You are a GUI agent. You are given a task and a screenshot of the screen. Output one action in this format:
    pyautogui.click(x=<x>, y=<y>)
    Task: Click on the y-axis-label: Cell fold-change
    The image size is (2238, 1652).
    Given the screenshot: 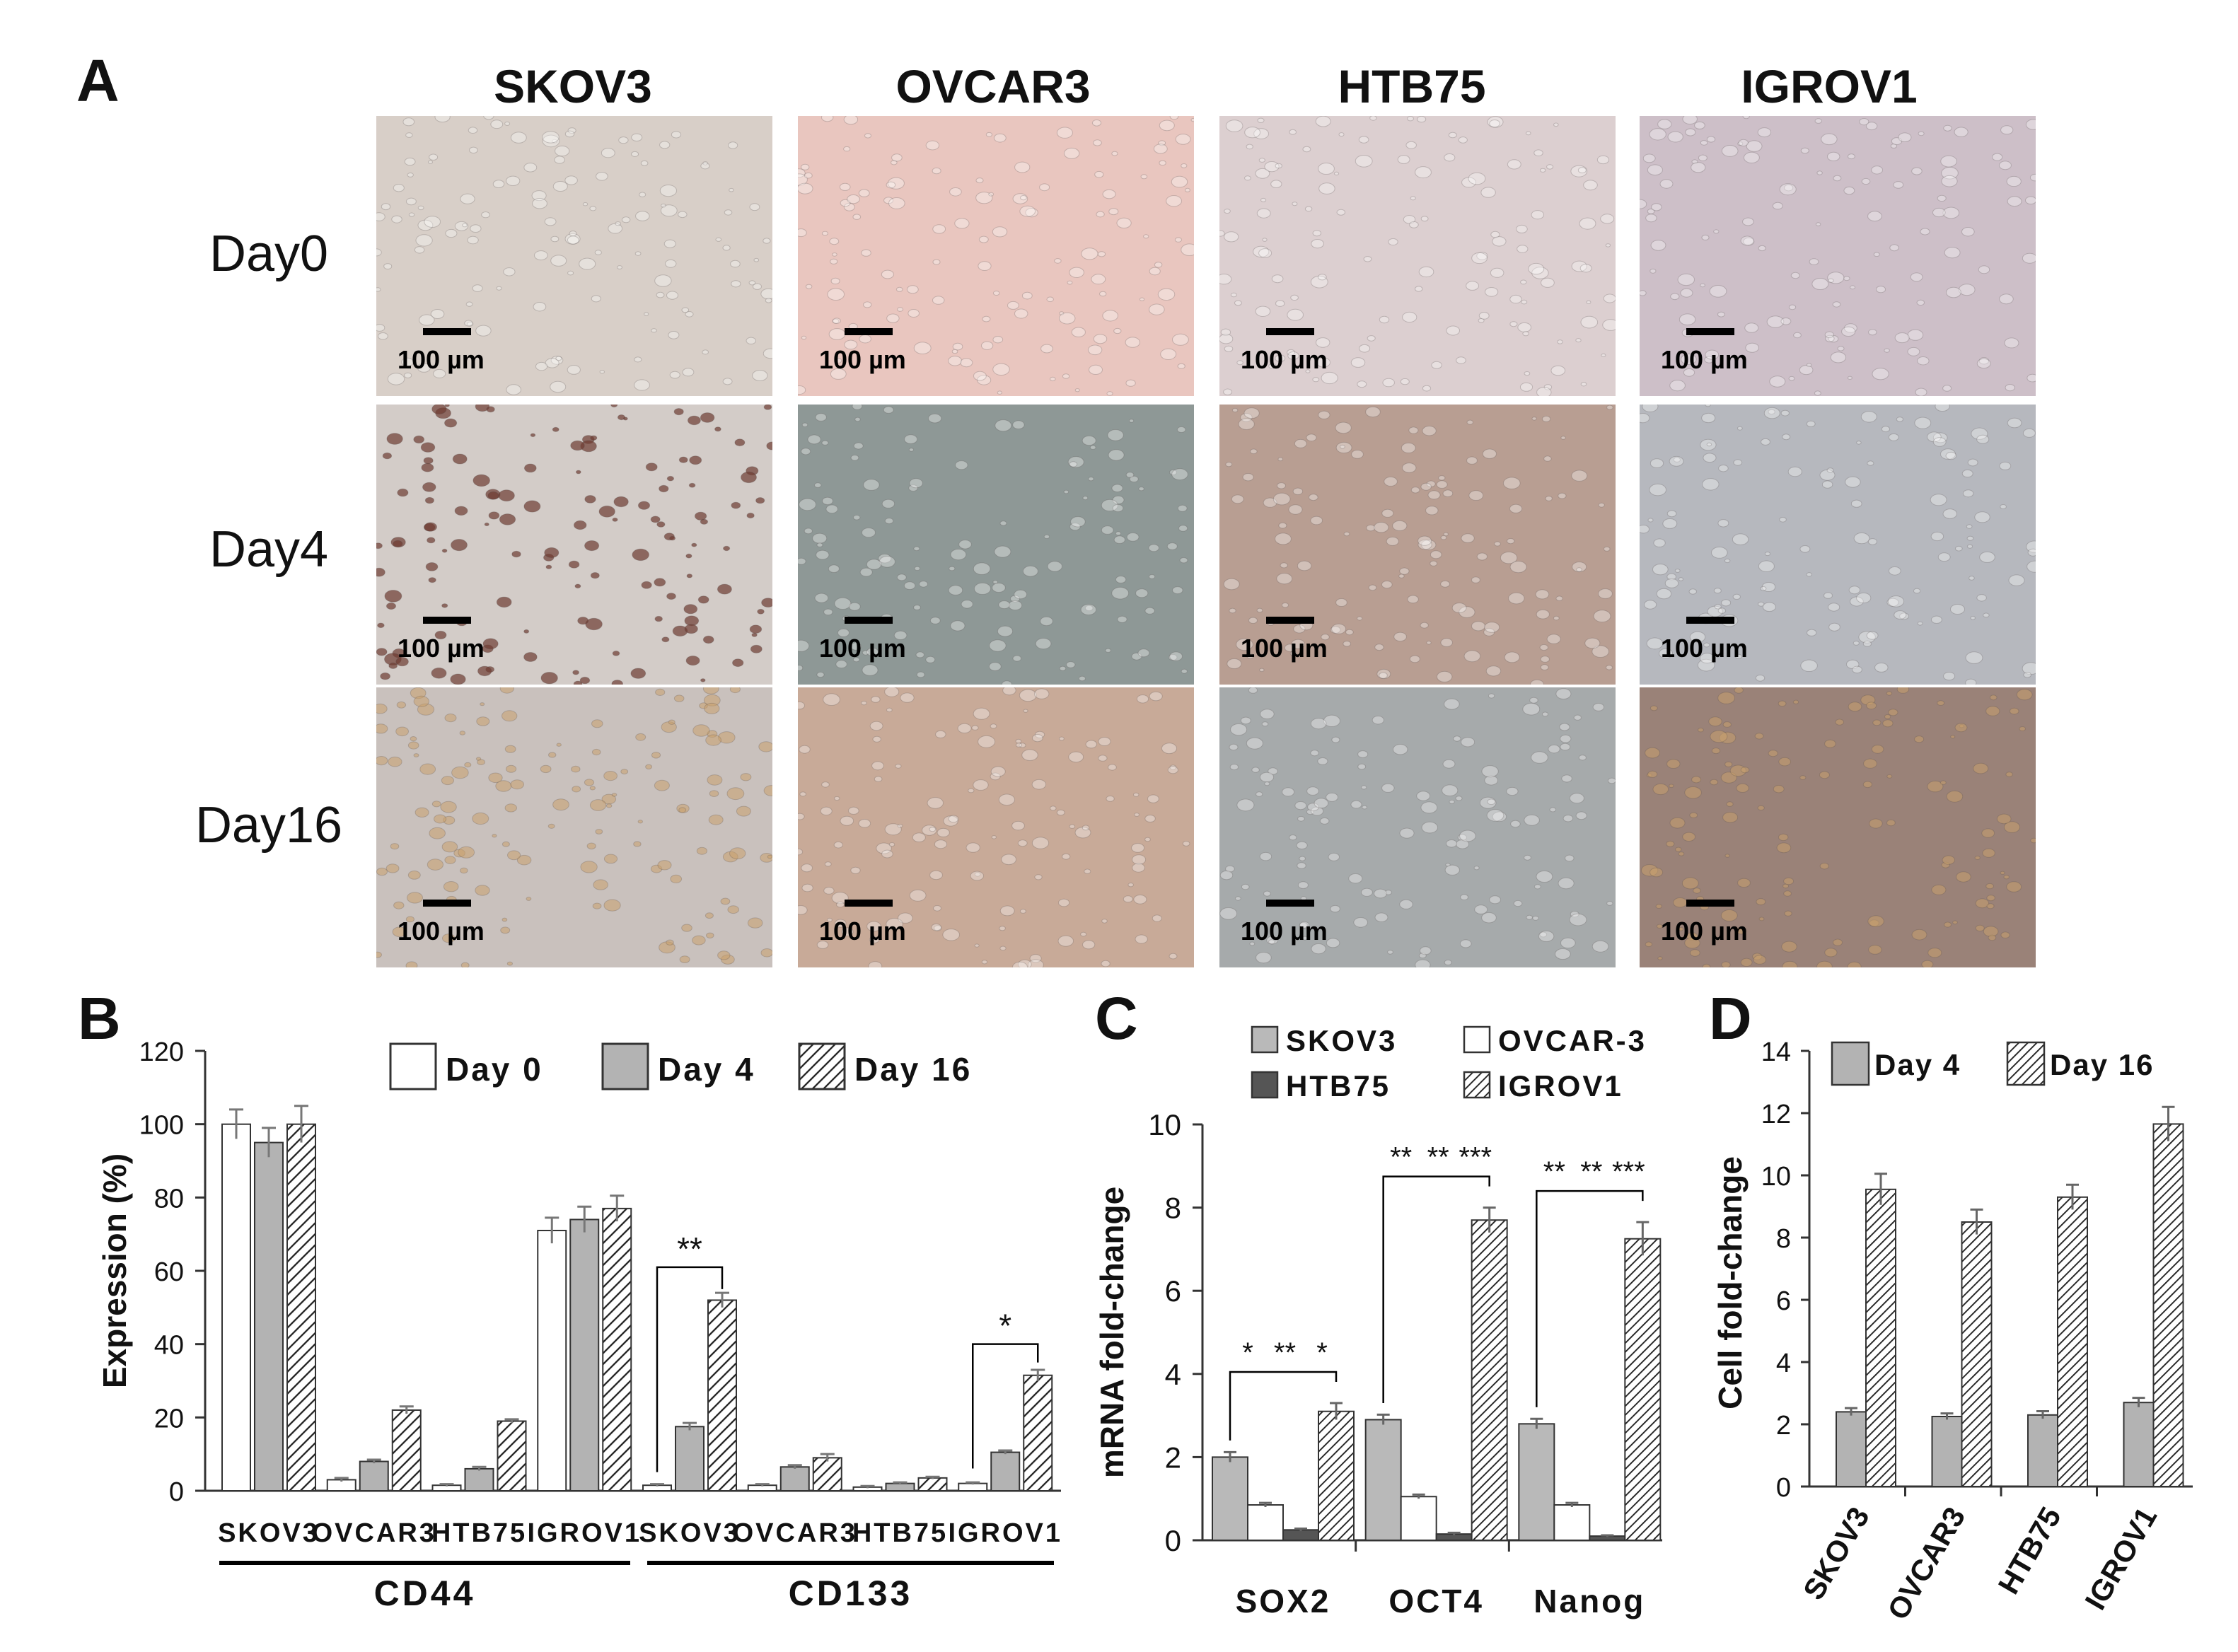 What is the action you would take?
    pyautogui.click(x=1731, y=1282)
    